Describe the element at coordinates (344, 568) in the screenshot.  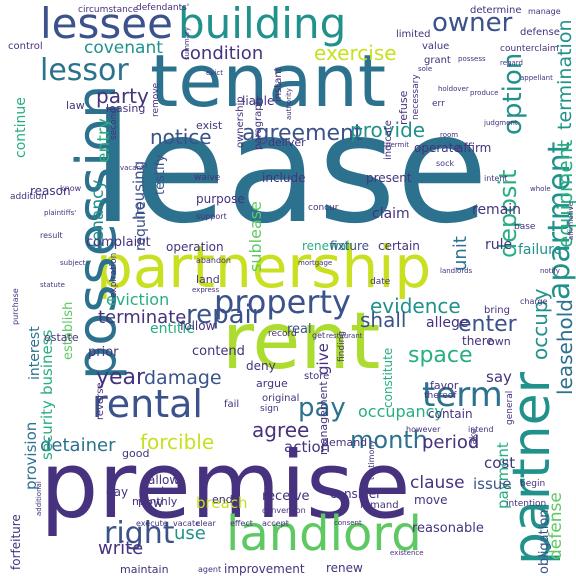
I see `word-renew: renew` at that location.